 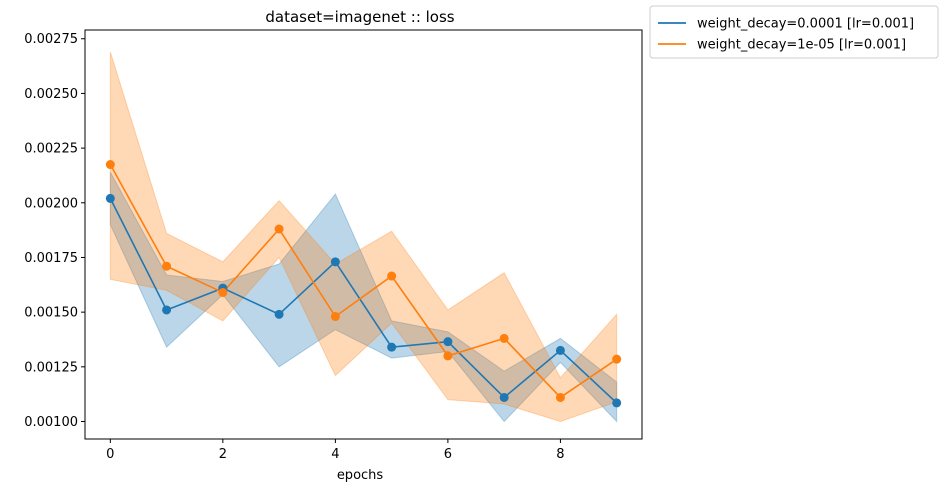 What do you see at coordinates (51, 367) in the screenshot?
I see `y-tick-label: 0.00125` at bounding box center [51, 367].